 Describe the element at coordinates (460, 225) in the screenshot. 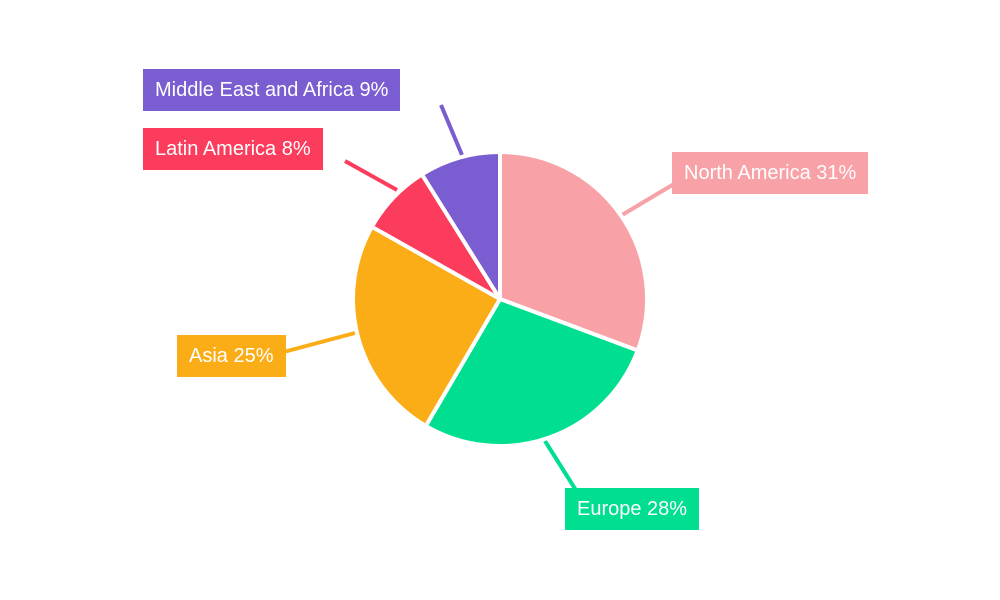

I see `pie-slice-middle-east-and-africa` at that location.